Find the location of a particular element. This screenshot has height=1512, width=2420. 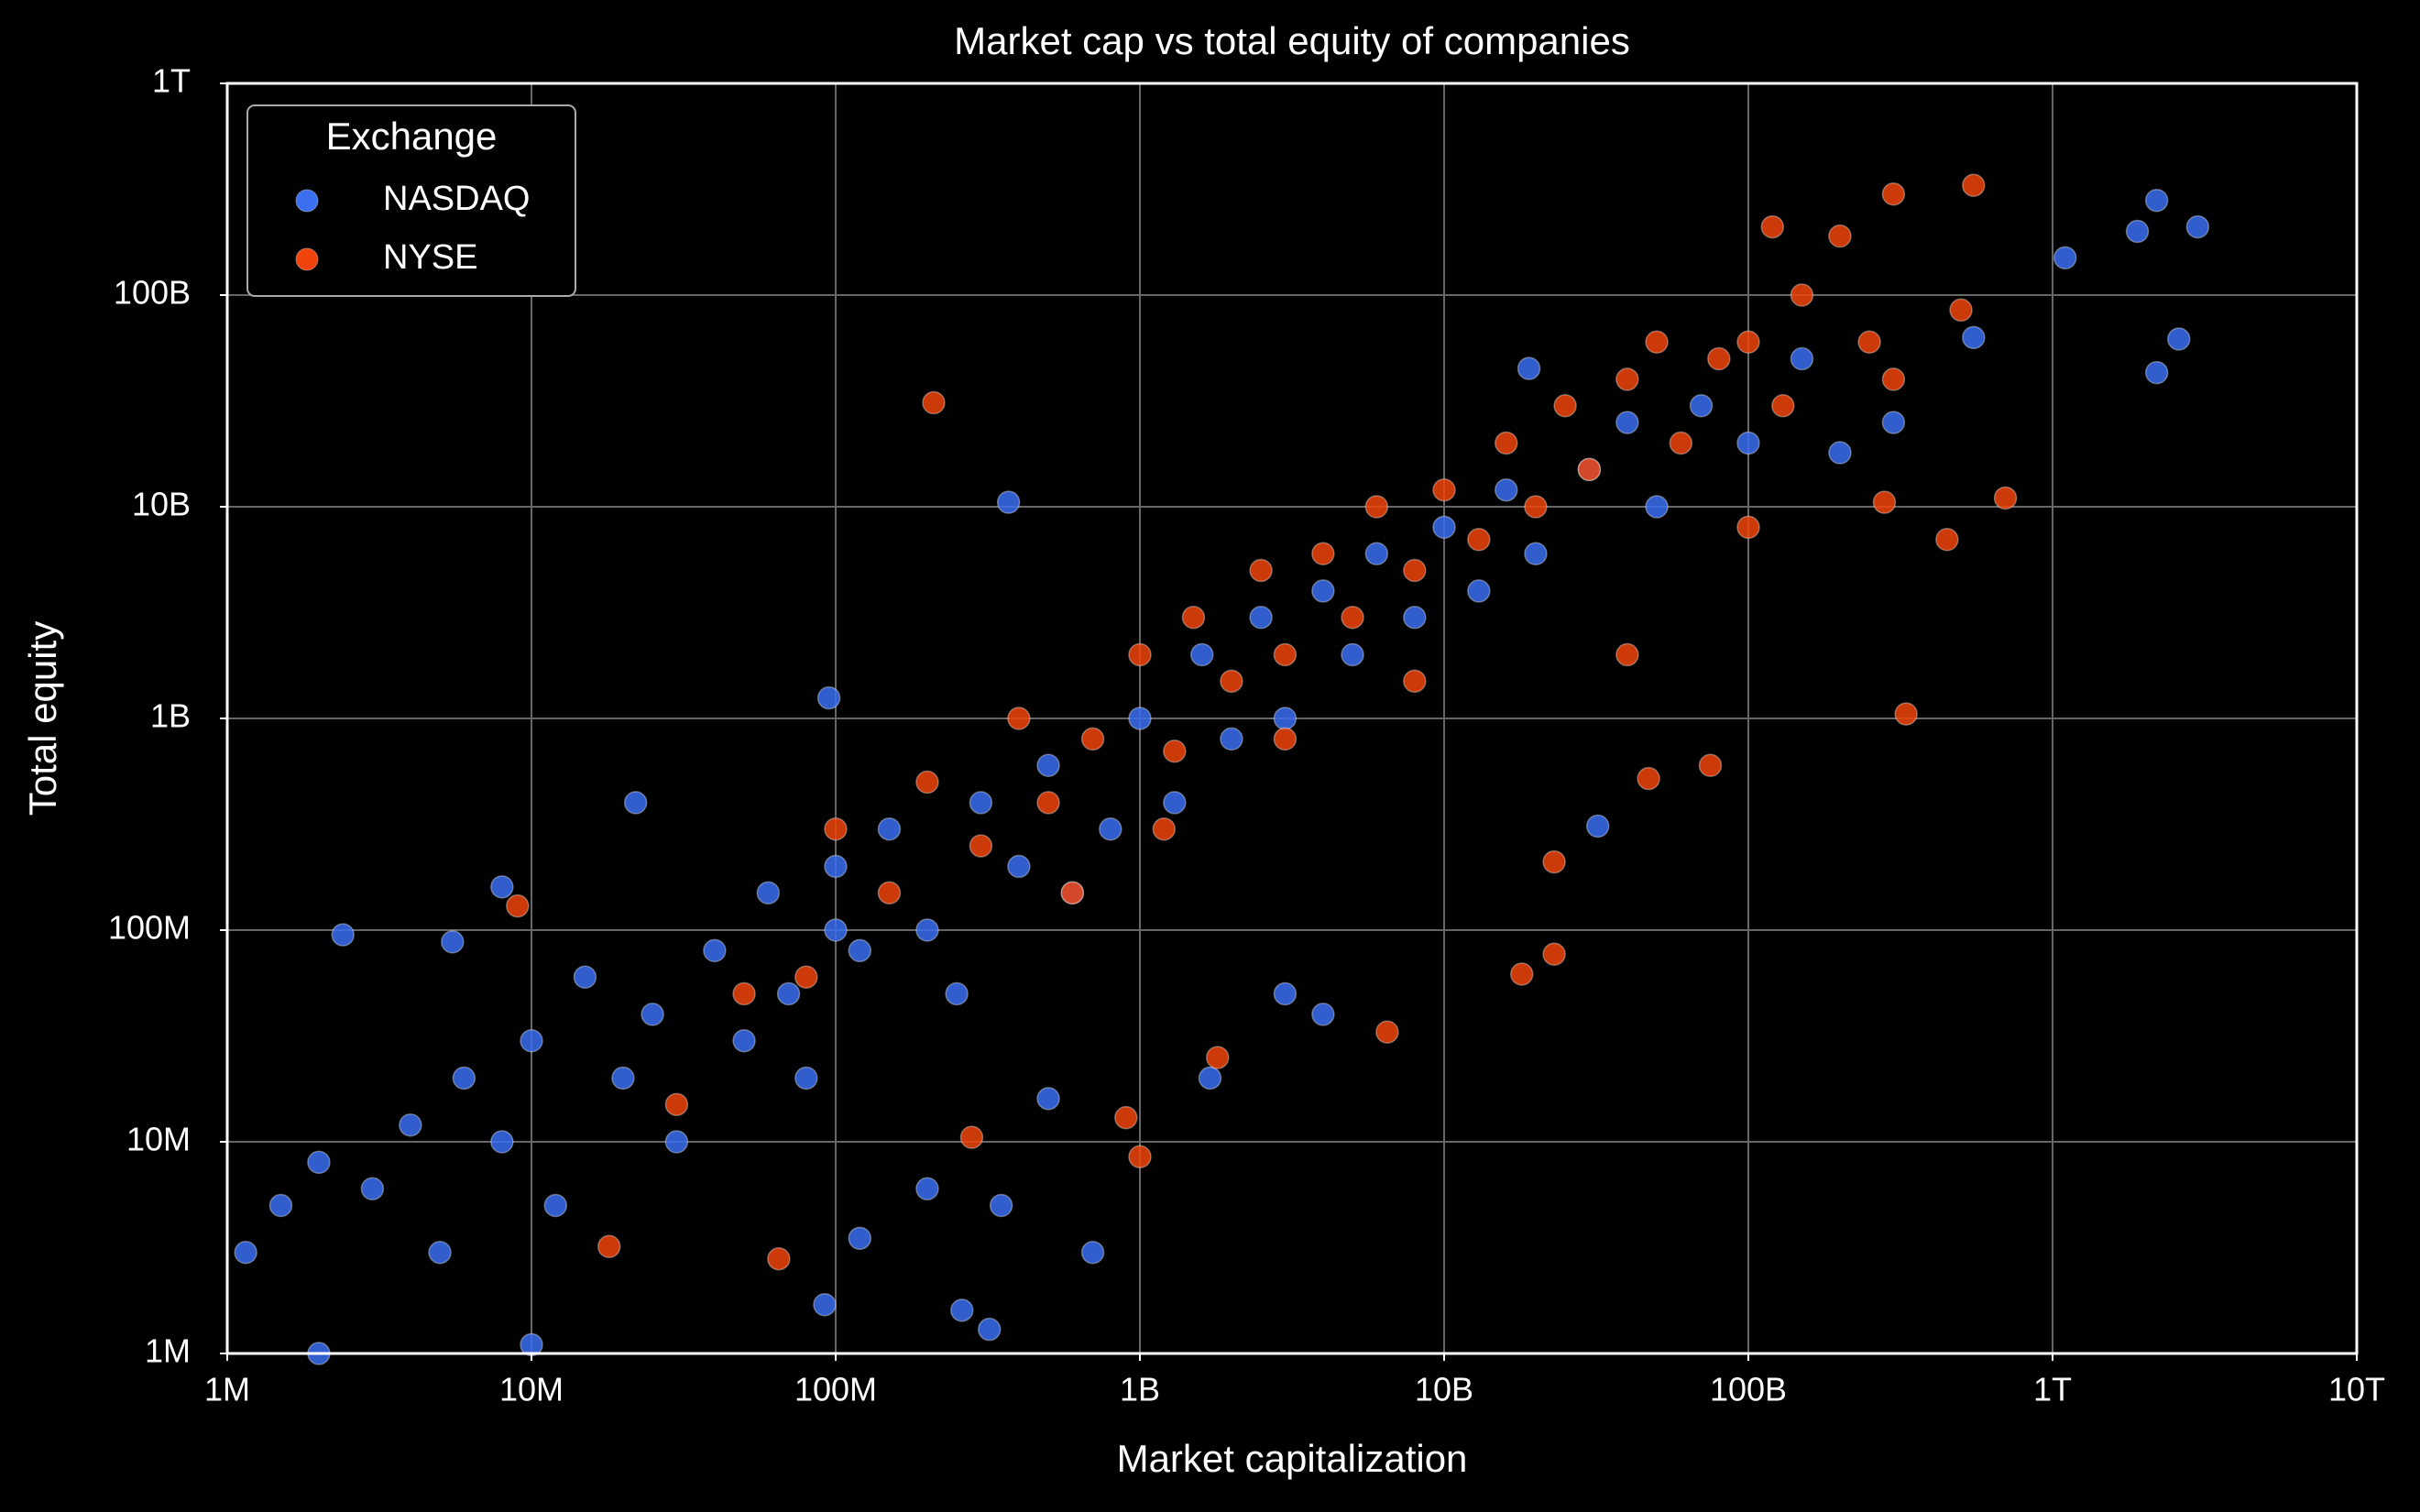

y-tick-label: 1T is located at coordinates (171, 81).